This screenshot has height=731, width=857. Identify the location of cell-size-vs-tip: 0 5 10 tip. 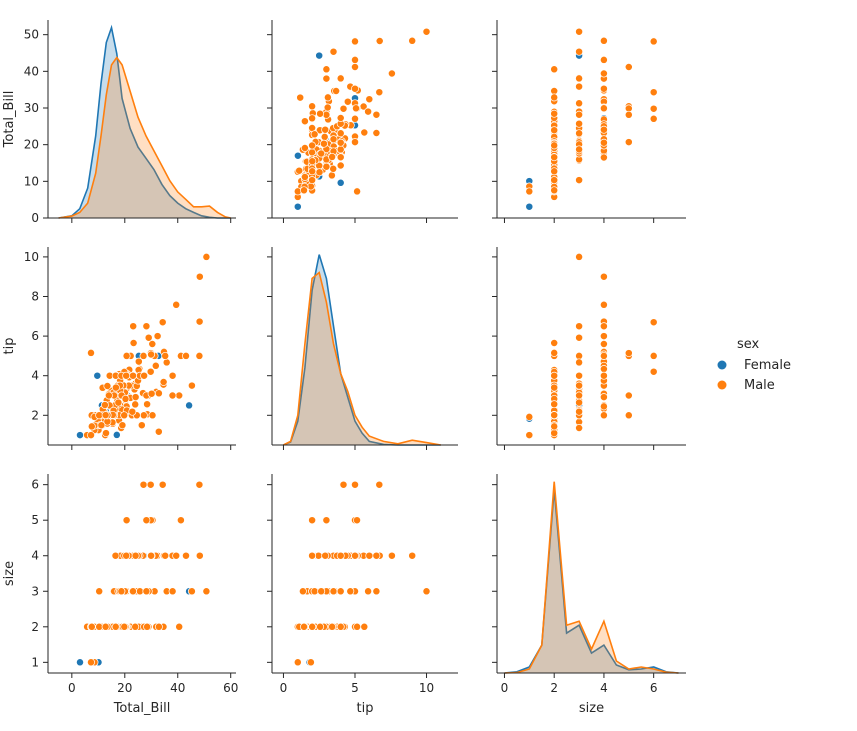
(362, 595).